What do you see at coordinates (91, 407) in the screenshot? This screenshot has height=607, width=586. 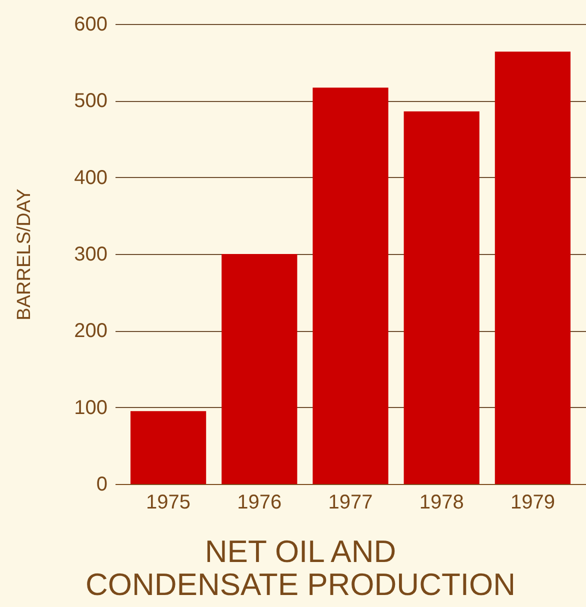 I see `y-tick-label: 100` at bounding box center [91, 407].